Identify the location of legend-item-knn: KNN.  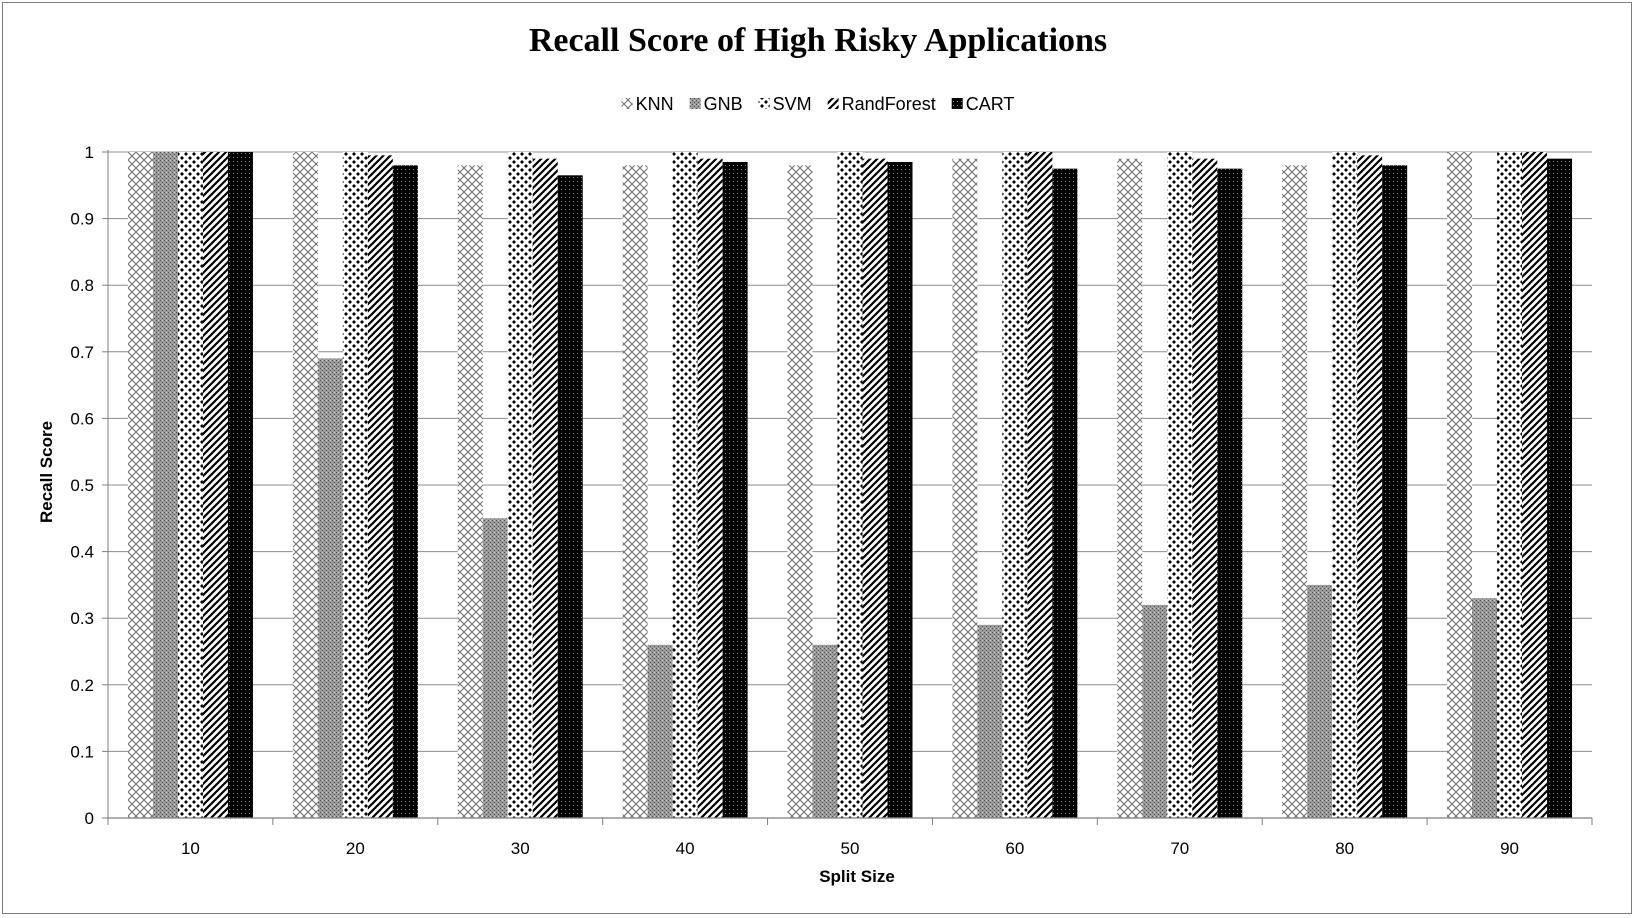
(647, 104).